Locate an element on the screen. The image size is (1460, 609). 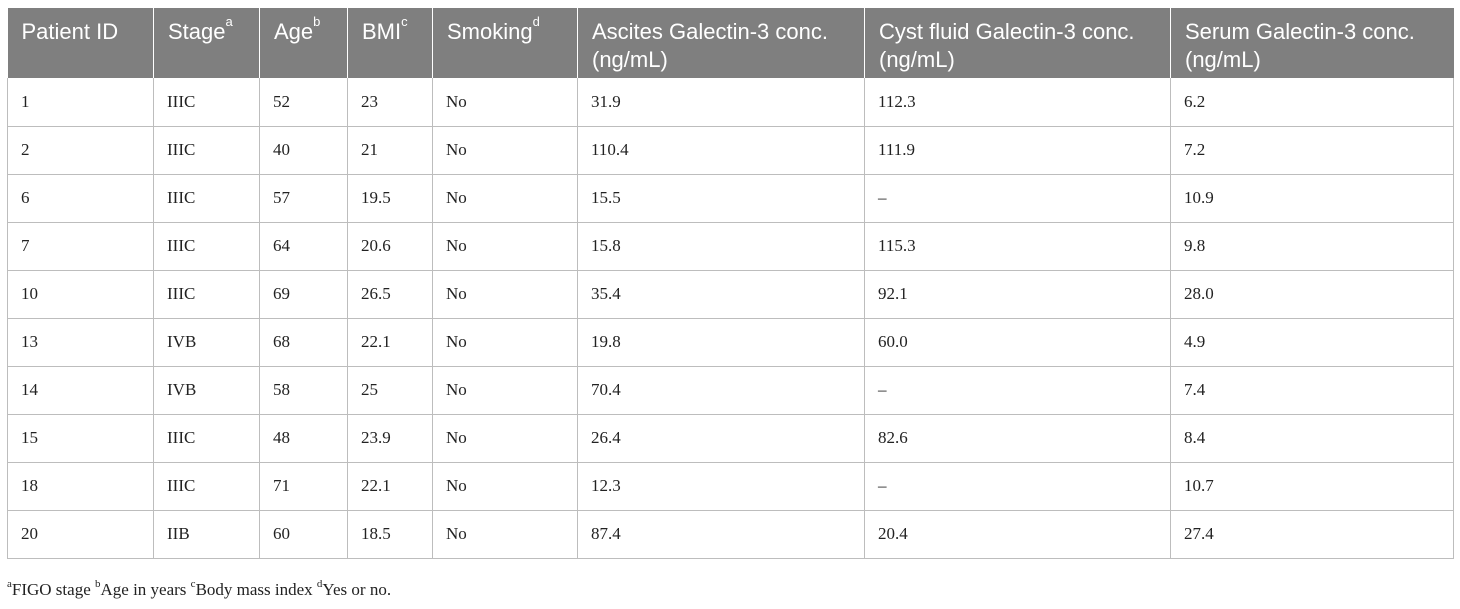
table-cell: 8.4 is located at coordinates (1312, 438).